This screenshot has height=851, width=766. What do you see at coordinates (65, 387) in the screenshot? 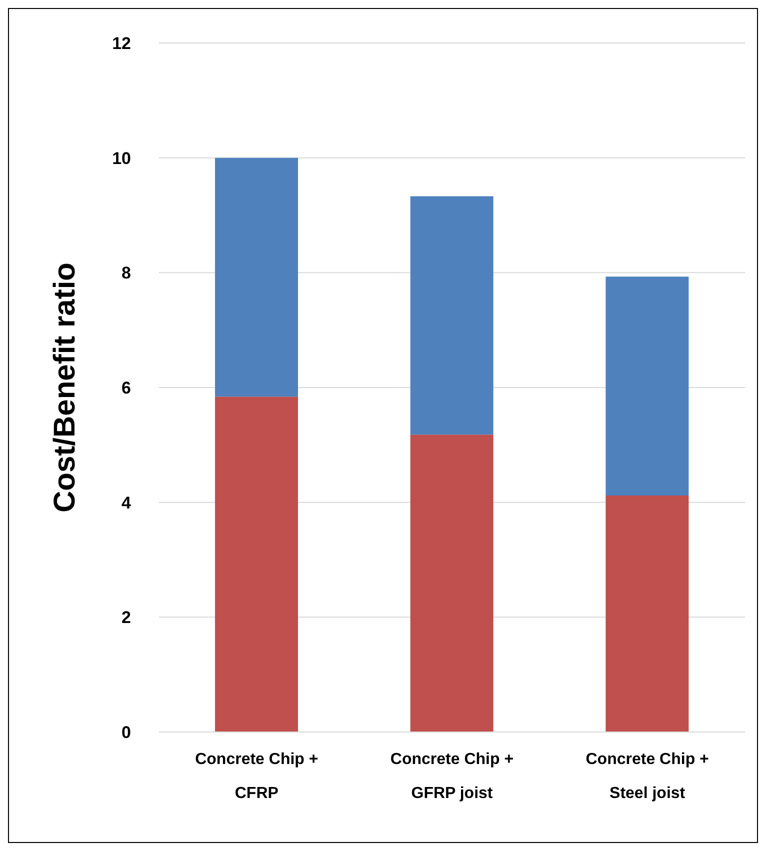
I see `y-axis-title: Cost/Benefit ratio` at bounding box center [65, 387].